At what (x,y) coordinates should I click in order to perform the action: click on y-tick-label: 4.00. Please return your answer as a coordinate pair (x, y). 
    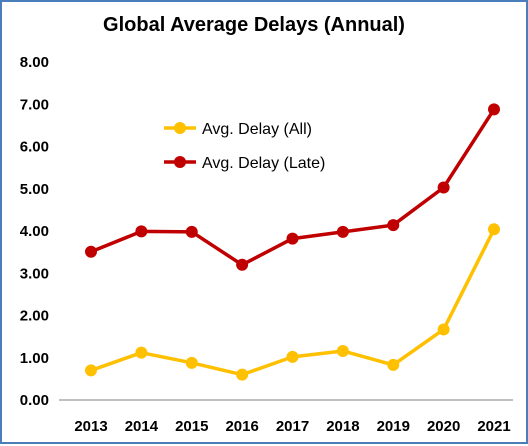
    Looking at the image, I should click on (34, 231).